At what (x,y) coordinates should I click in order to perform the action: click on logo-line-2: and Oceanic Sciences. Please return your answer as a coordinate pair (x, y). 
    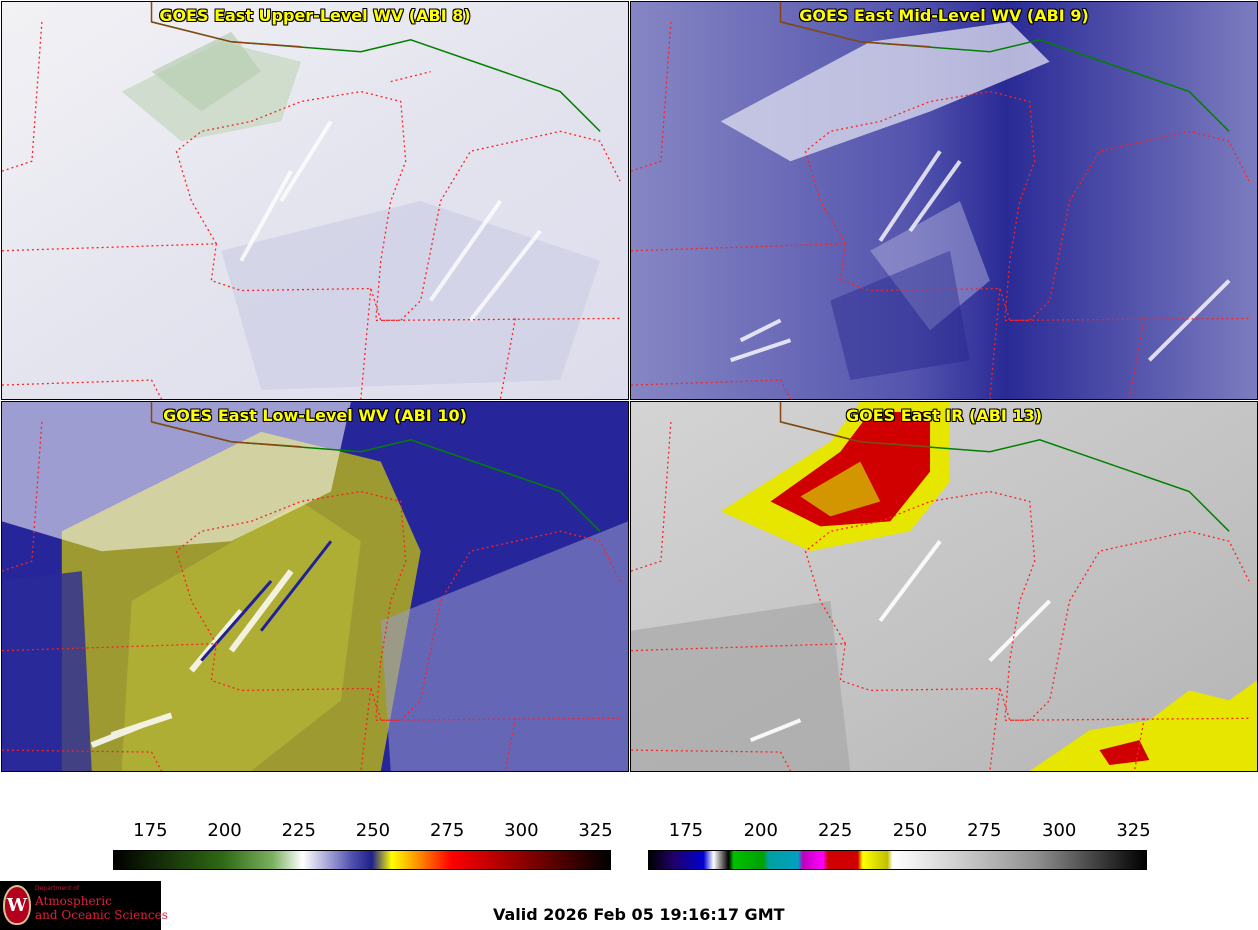
    Looking at the image, I should click on (101, 915).